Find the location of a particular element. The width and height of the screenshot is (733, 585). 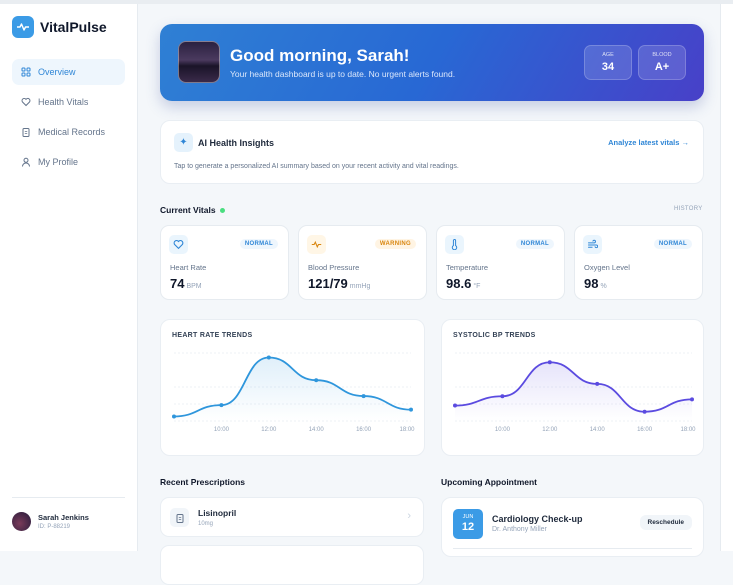

prescription-dose: 10mg is located at coordinates (206, 524).